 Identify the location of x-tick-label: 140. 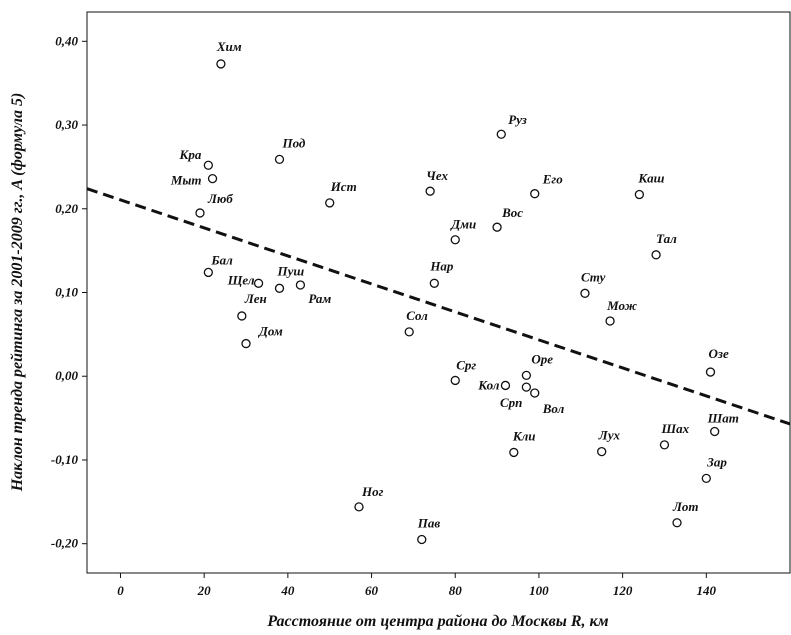
(707, 590).